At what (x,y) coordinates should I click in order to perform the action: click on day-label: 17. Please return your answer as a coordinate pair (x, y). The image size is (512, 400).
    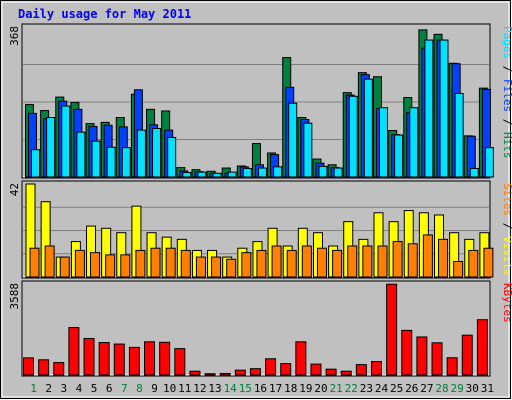
    Looking at the image, I should click on (275, 388).